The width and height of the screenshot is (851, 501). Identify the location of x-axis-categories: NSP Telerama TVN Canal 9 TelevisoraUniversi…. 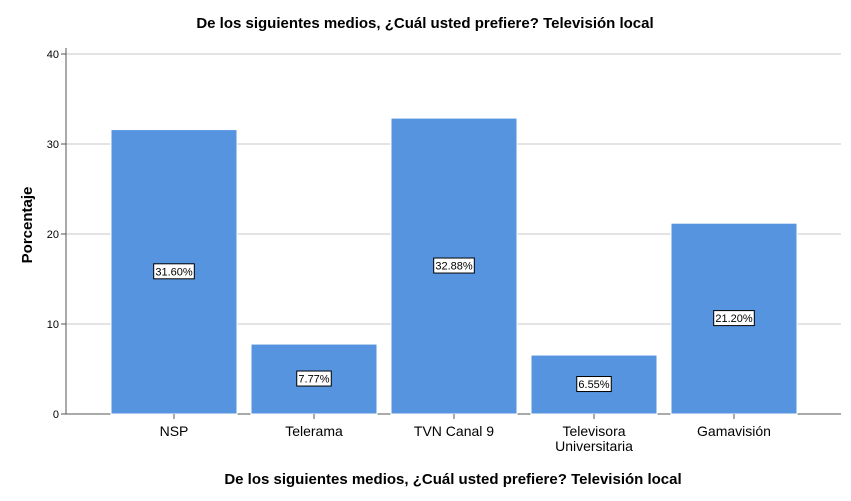
(465, 434).